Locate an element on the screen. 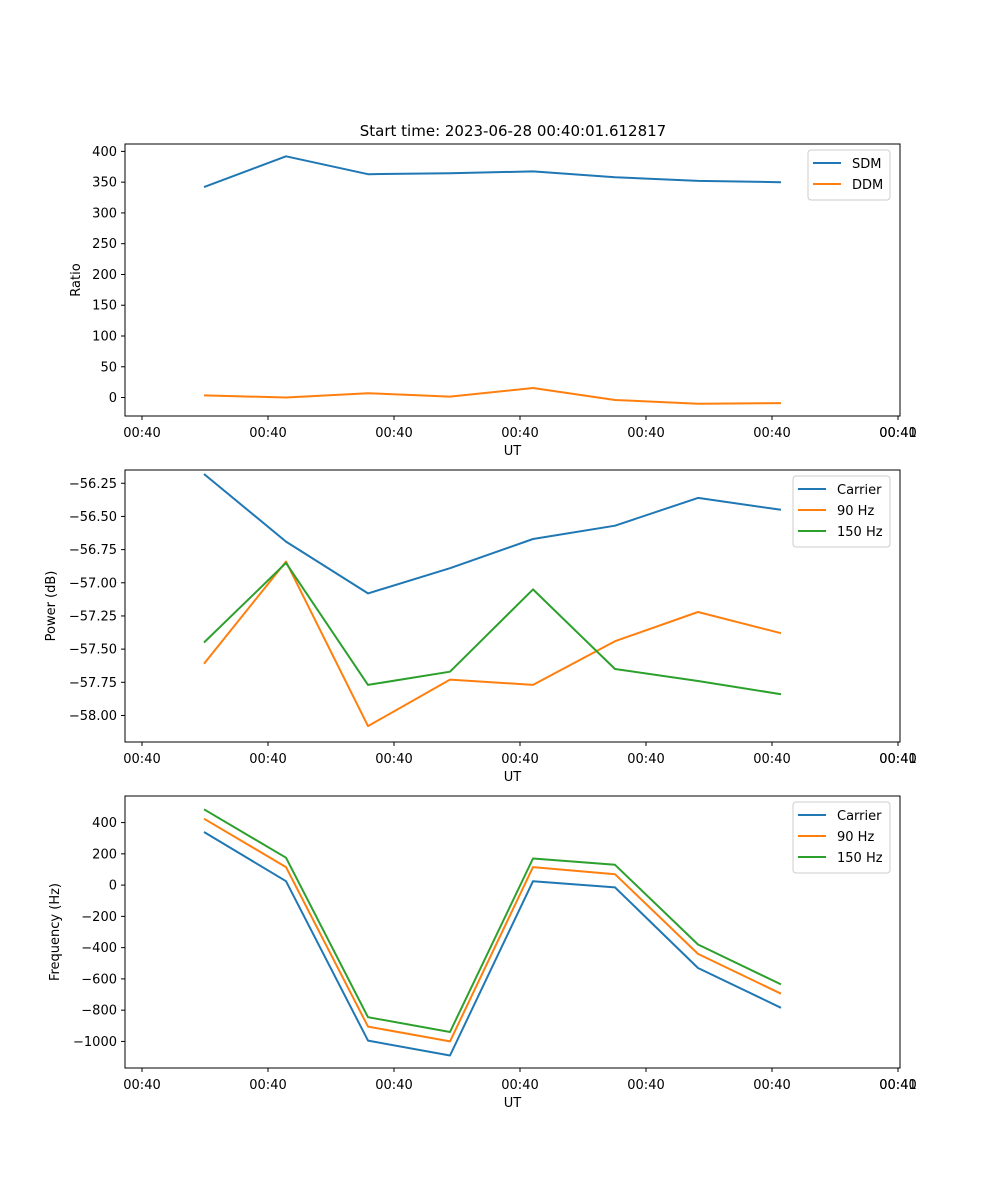 Image resolution: width=1000 pixels, height=1200 pixels. y-tick-label: 50 is located at coordinates (108, 367).